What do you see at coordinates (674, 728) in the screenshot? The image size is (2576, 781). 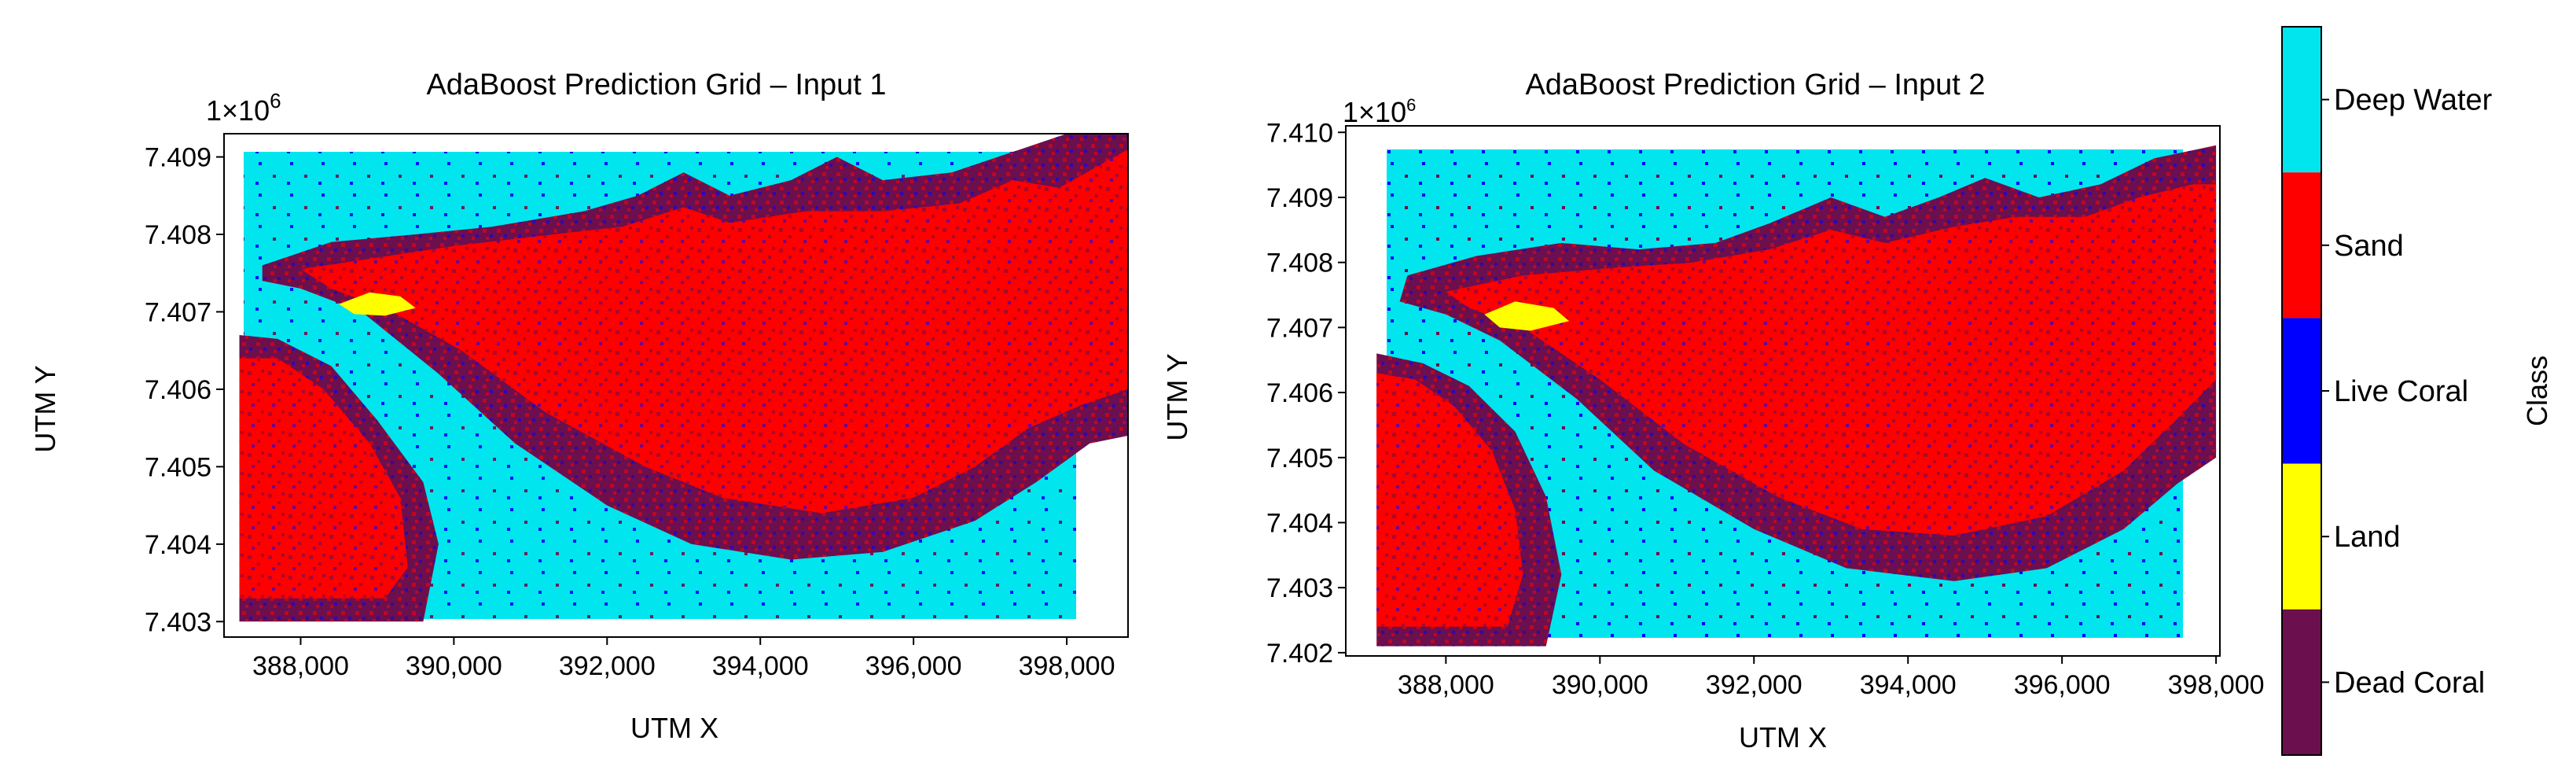 I see `x-axis-label-1: UTM X` at bounding box center [674, 728].